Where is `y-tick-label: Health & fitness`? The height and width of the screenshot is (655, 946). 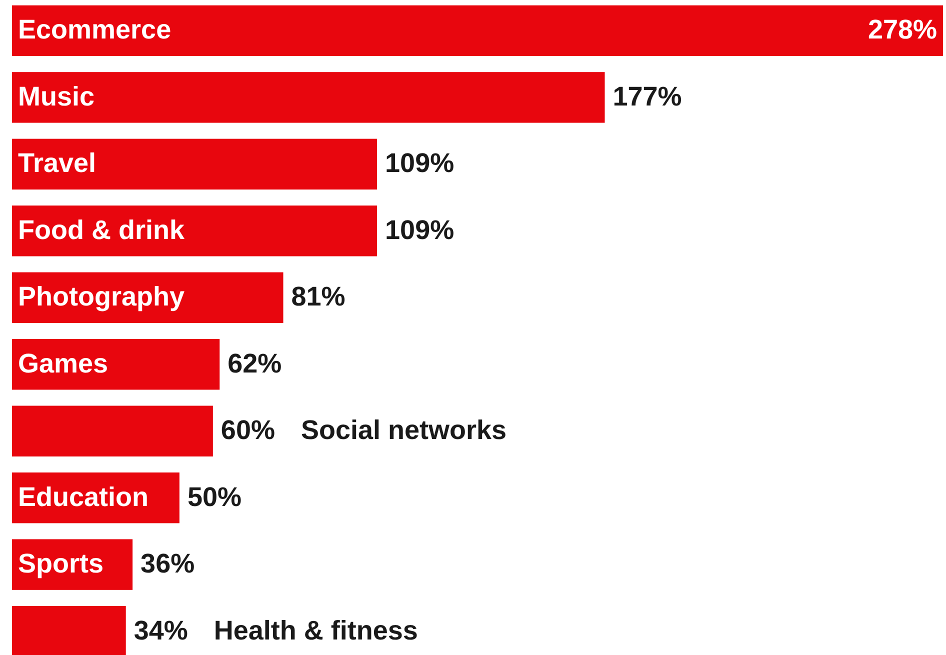
y-tick-label: Health & fitness is located at coordinates (316, 630).